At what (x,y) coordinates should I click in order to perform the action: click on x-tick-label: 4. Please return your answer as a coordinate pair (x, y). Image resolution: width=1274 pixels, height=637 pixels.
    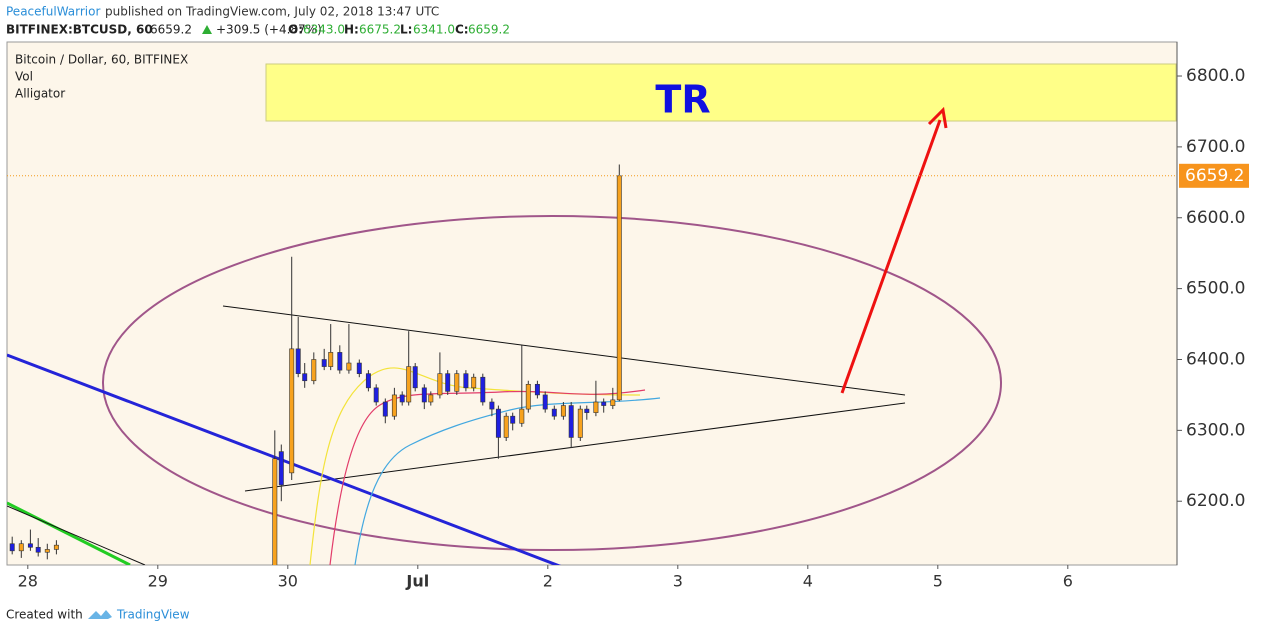
    Looking at the image, I should click on (808, 581).